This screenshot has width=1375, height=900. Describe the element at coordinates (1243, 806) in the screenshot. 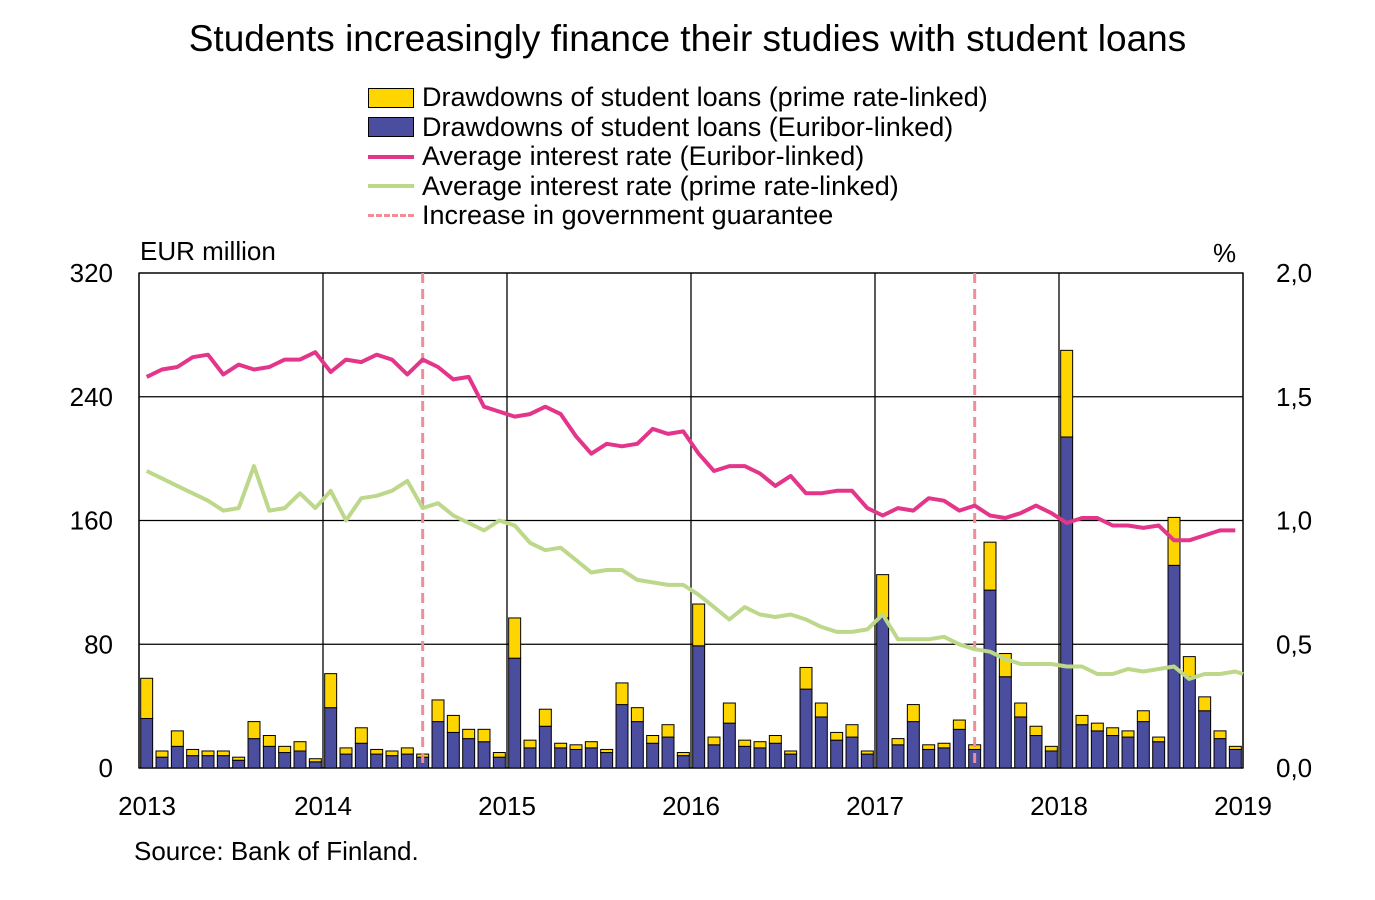

I see `x-tick-label: 2019` at that location.